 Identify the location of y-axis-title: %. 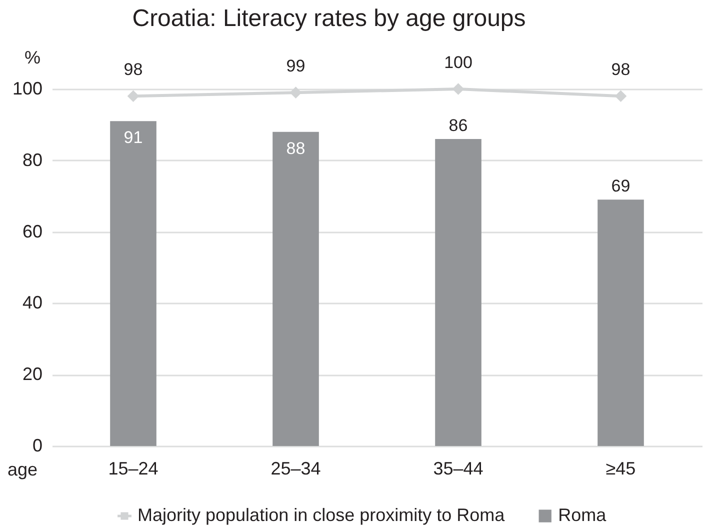
(32, 58).